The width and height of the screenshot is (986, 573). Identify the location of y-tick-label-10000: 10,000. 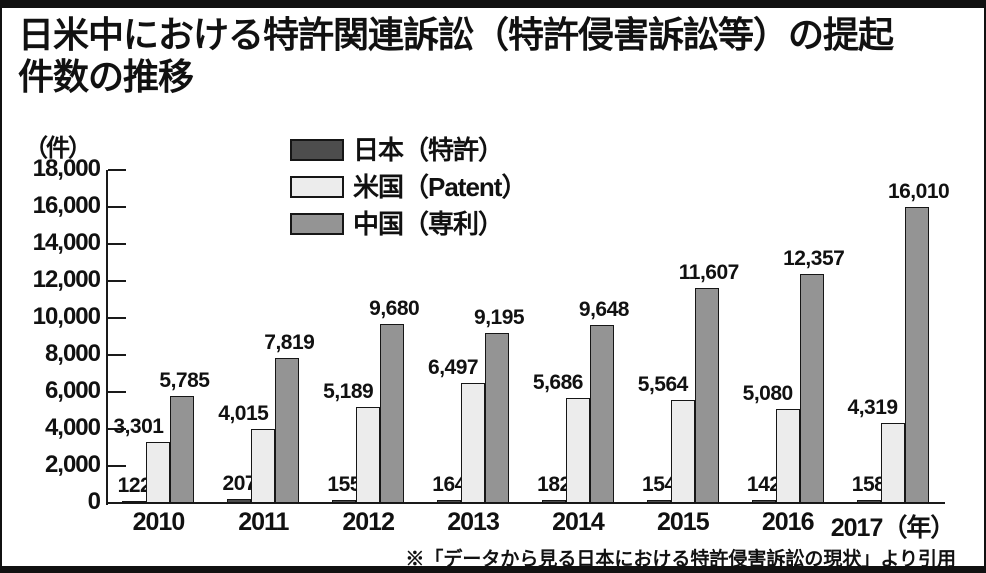
(66, 316).